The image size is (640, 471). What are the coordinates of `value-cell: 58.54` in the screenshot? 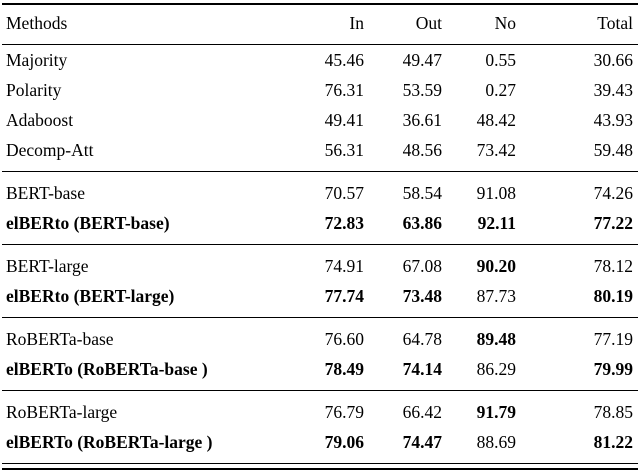 It's located at (403, 189).